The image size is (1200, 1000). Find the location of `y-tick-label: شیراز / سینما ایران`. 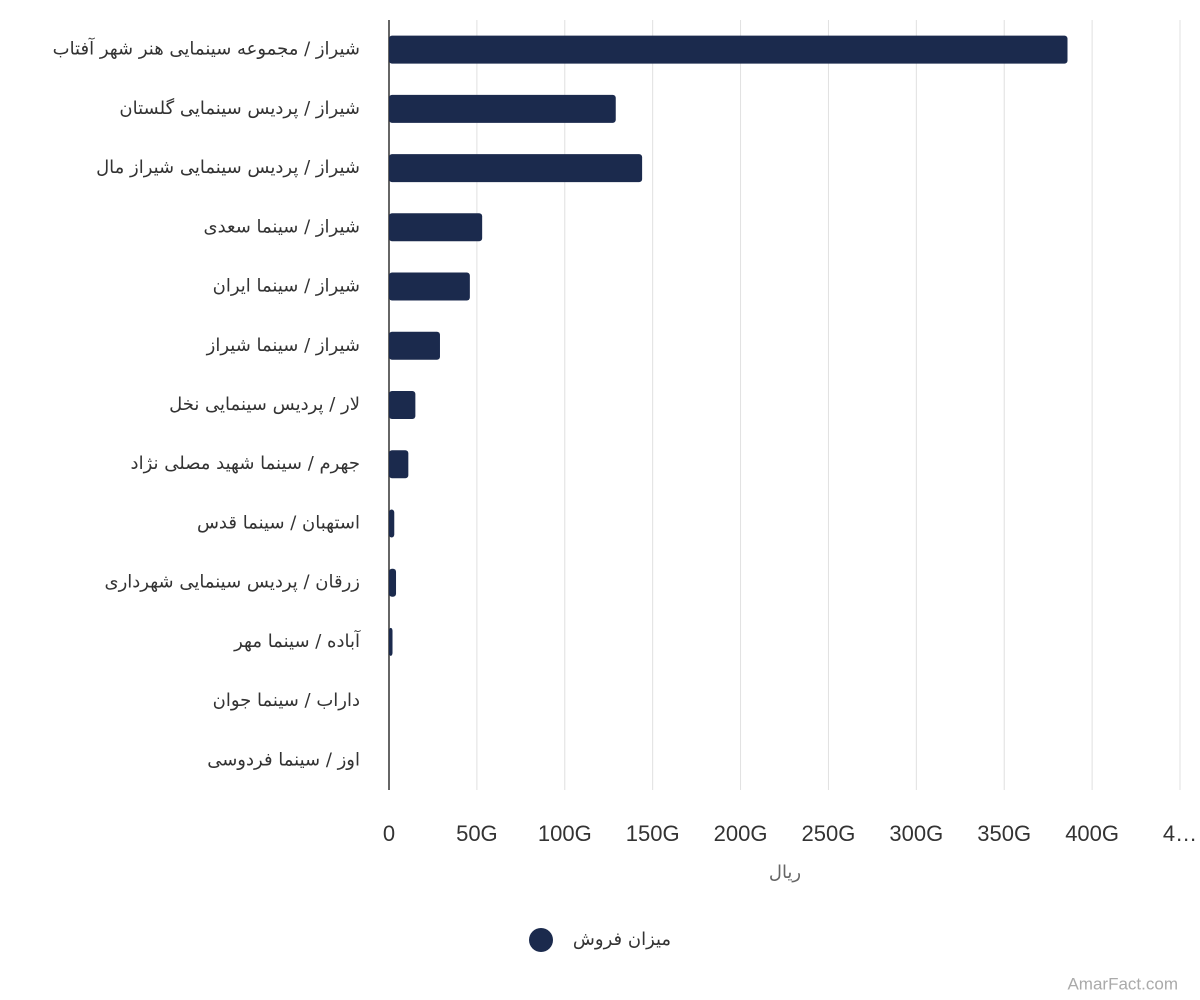

y-tick-label: شیراز / سینما ایران is located at coordinates (286, 286).